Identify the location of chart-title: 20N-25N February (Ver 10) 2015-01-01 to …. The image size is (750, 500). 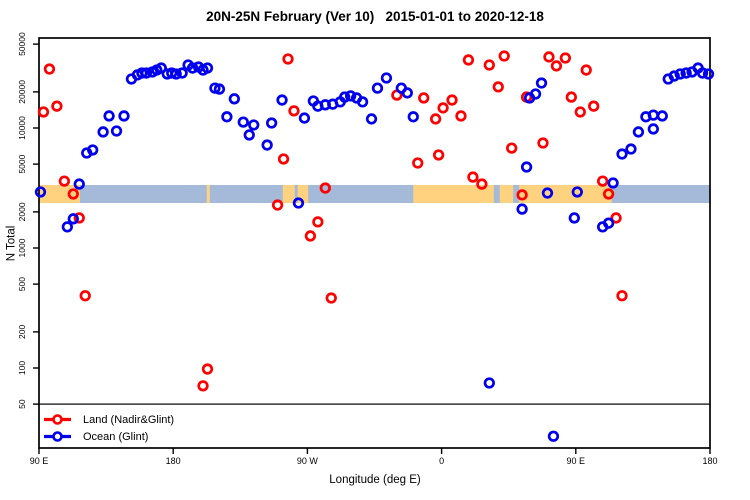
(375, 16).